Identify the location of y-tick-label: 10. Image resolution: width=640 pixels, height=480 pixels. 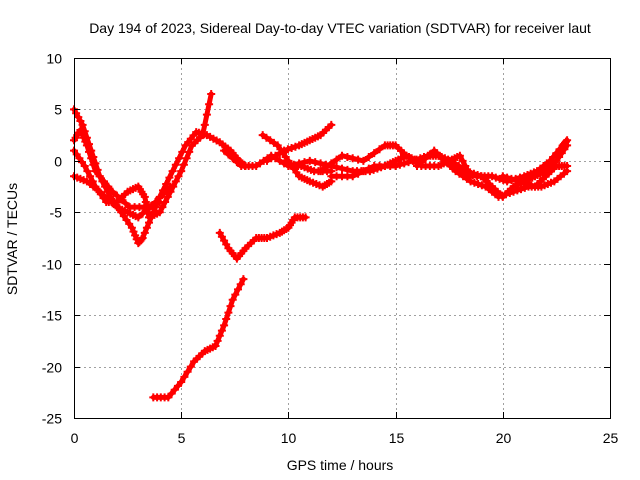
(54, 59).